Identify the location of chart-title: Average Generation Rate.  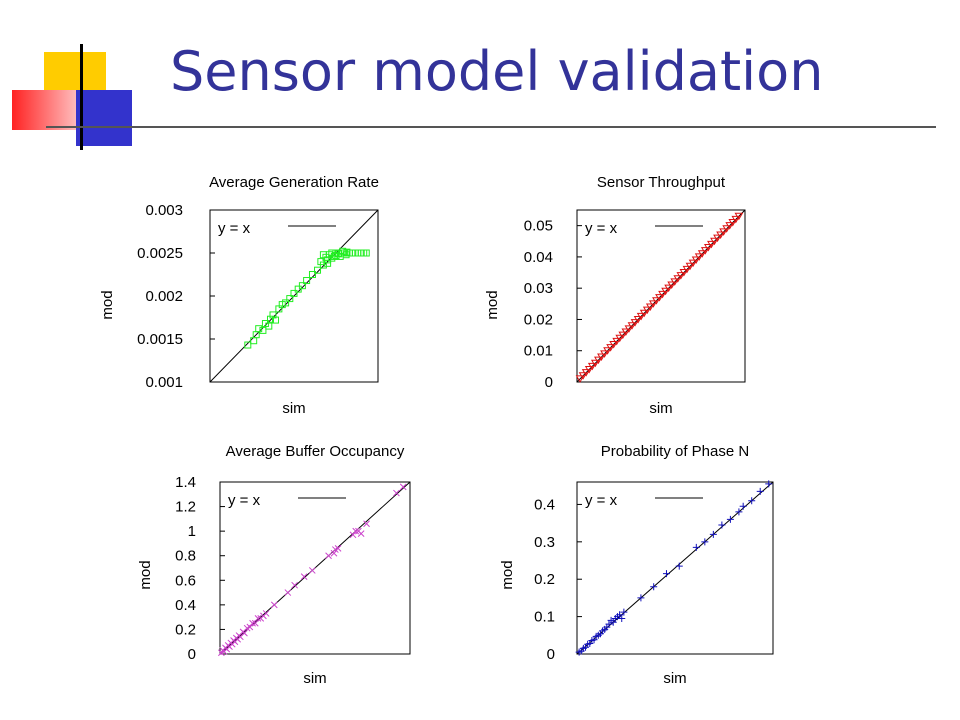
(294, 182).